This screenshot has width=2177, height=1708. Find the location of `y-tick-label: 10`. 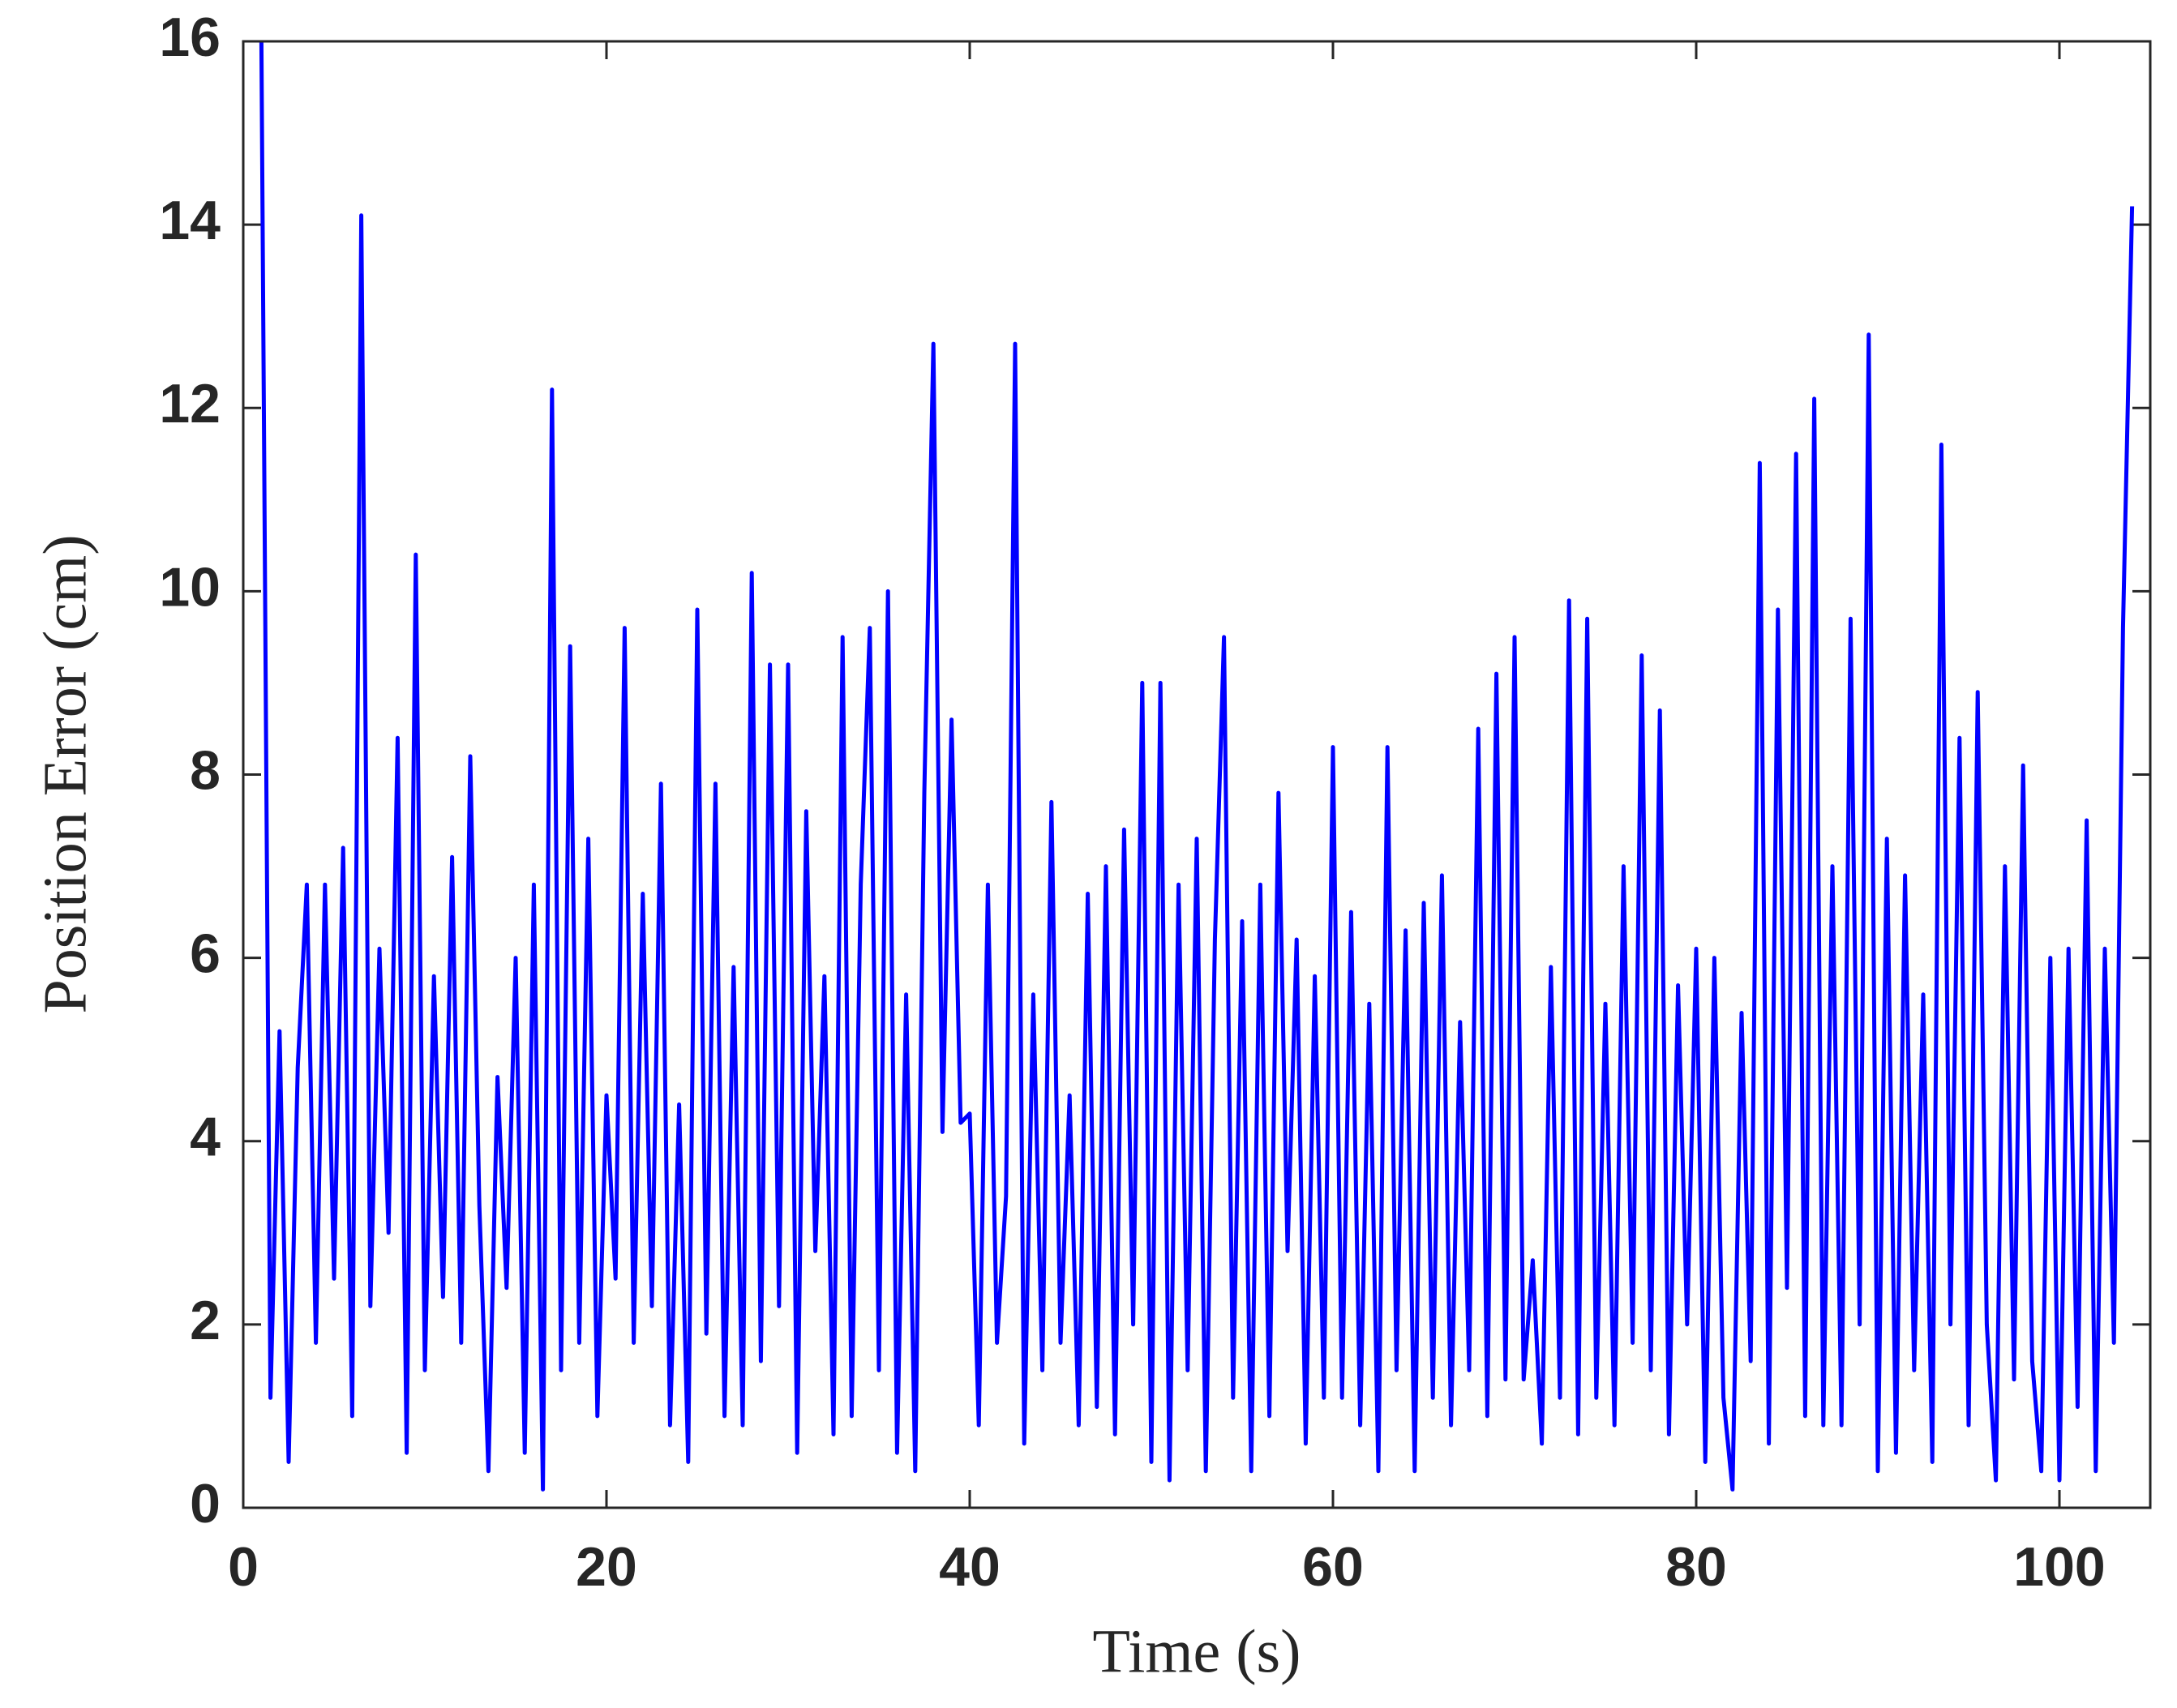

y-tick-label: 10 is located at coordinates (190, 587).